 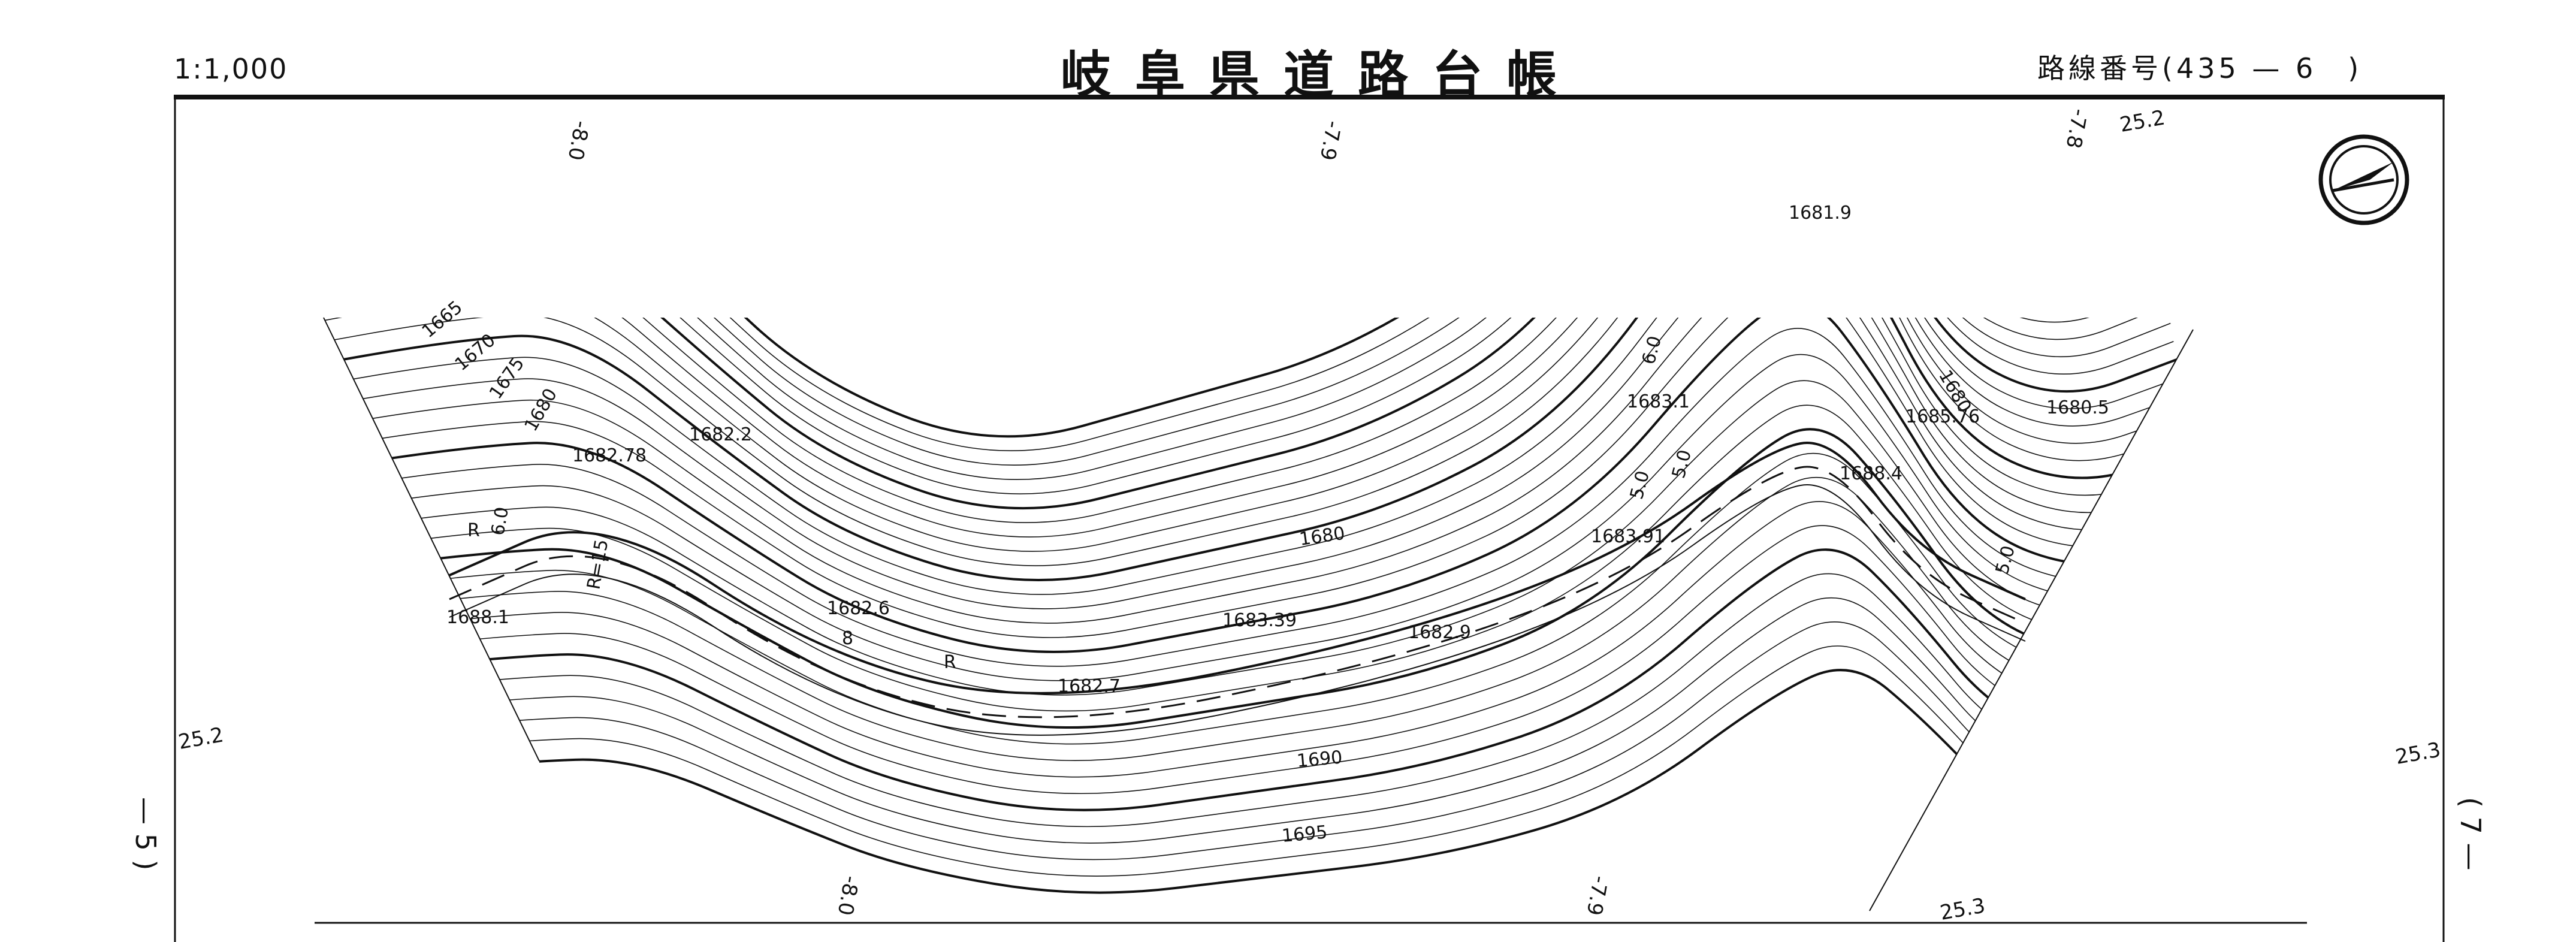 What do you see at coordinates (859, 609) in the screenshot?
I see `spot-elevation: 1682.6` at bounding box center [859, 609].